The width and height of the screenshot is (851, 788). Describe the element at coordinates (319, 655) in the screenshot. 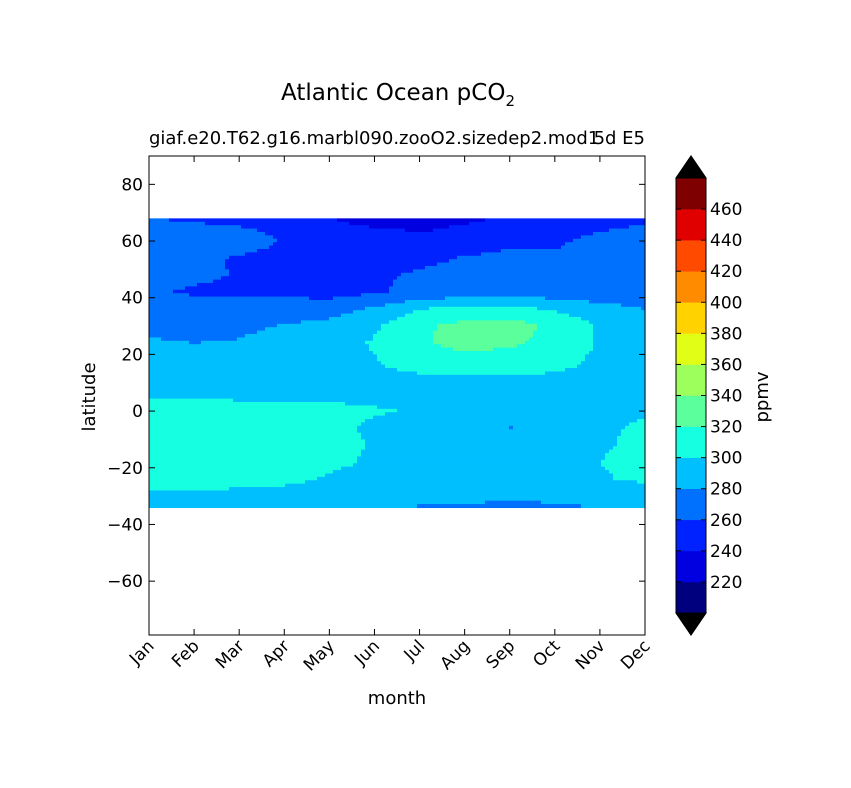

I see `x-tick-label: May` at that location.